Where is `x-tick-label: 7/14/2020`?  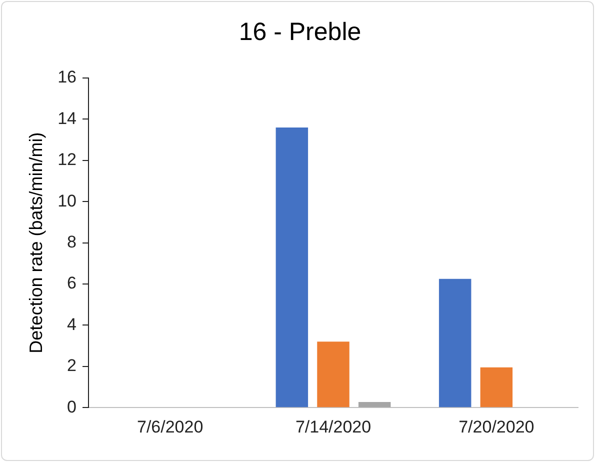 x-tick-label: 7/14/2020 is located at coordinates (333, 426).